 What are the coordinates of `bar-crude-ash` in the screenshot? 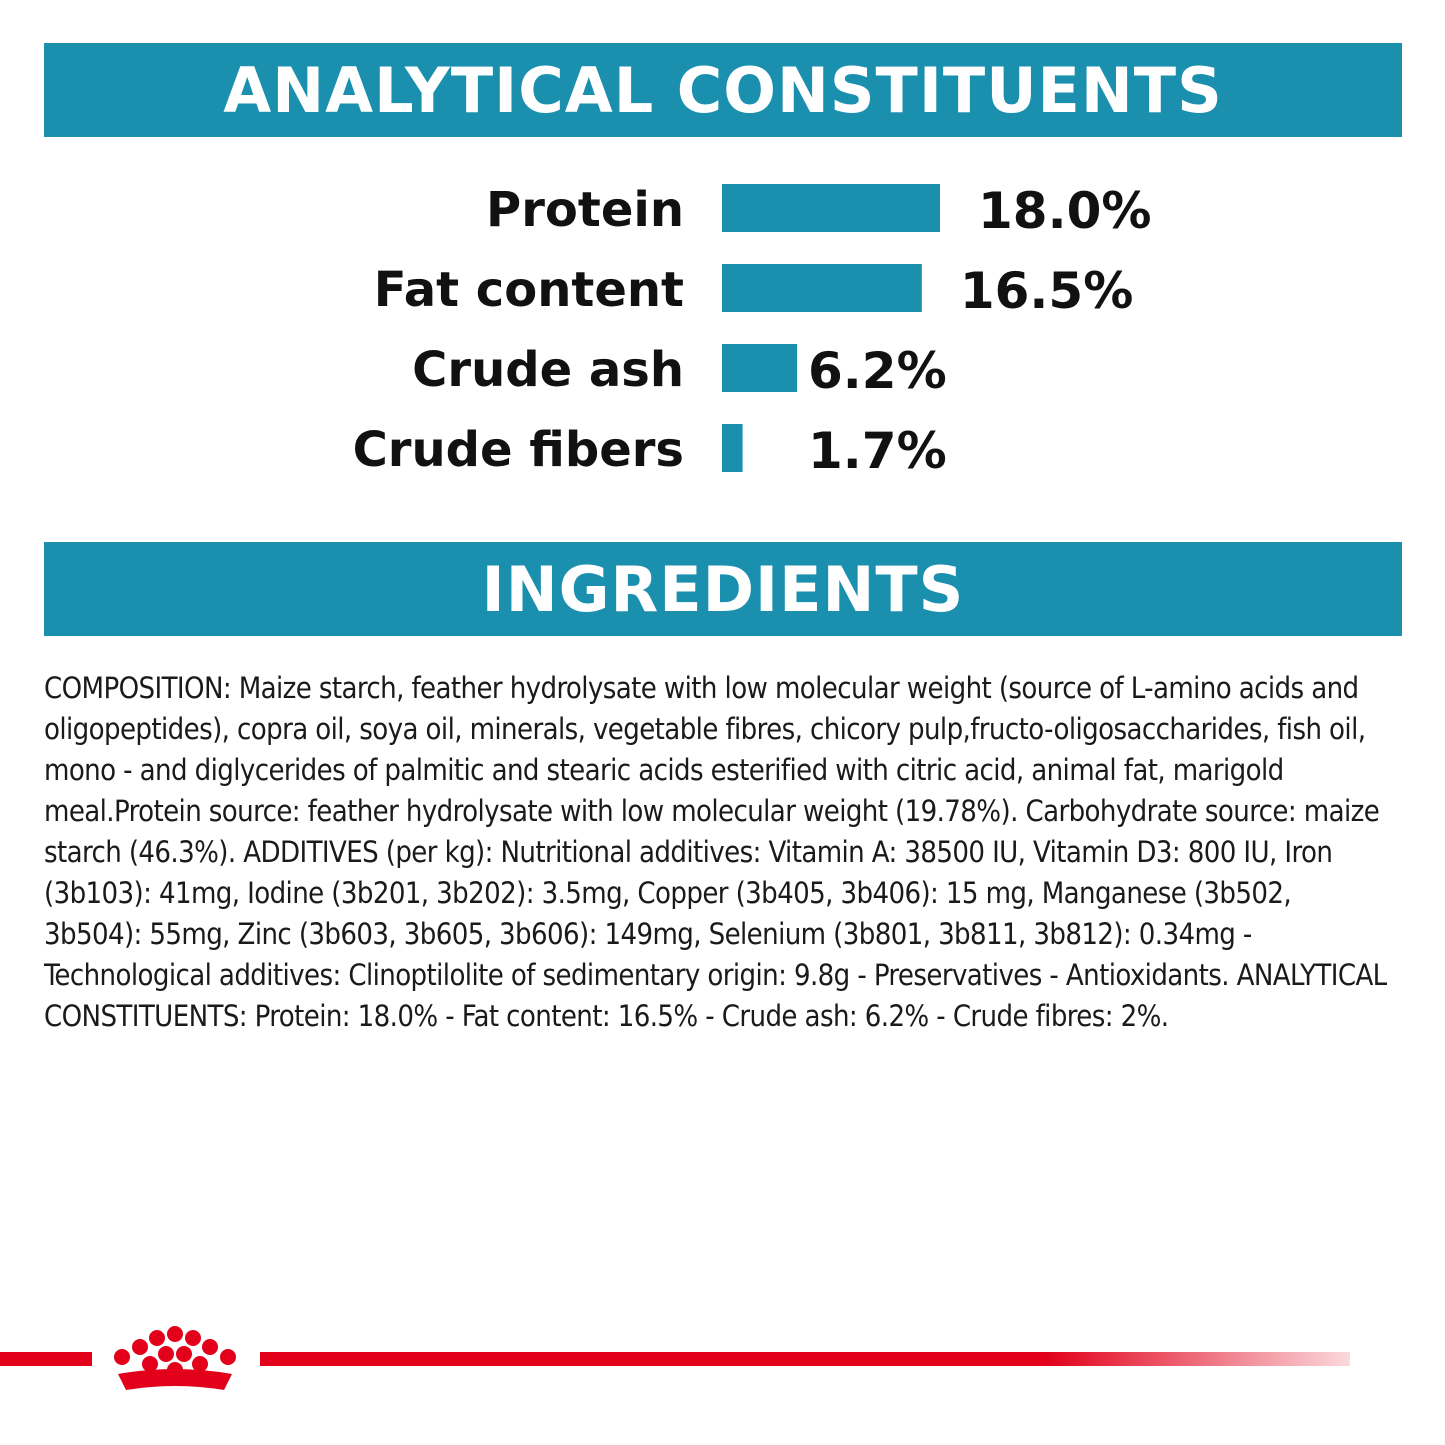 It's located at (760, 368).